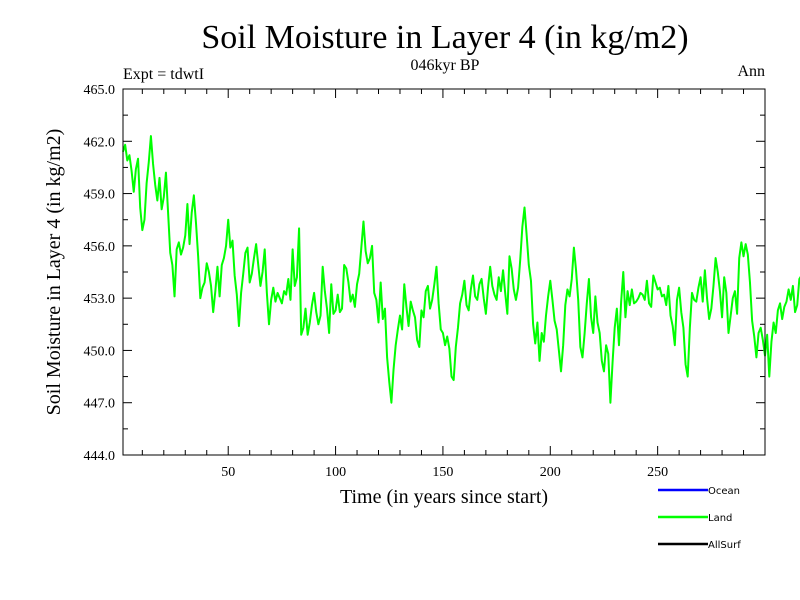 The width and height of the screenshot is (800, 600). Describe the element at coordinates (100, 404) in the screenshot. I see `y-tick-label: 447.0` at that location.